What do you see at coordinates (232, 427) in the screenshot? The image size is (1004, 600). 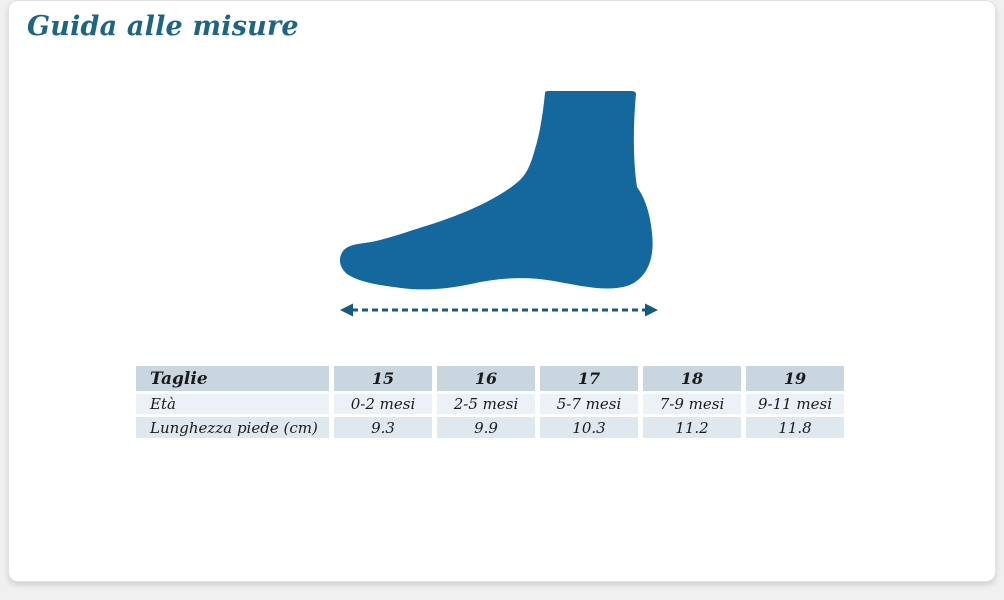 I see `row-label-lunghezza: Lunghezza piede (cm)` at bounding box center [232, 427].